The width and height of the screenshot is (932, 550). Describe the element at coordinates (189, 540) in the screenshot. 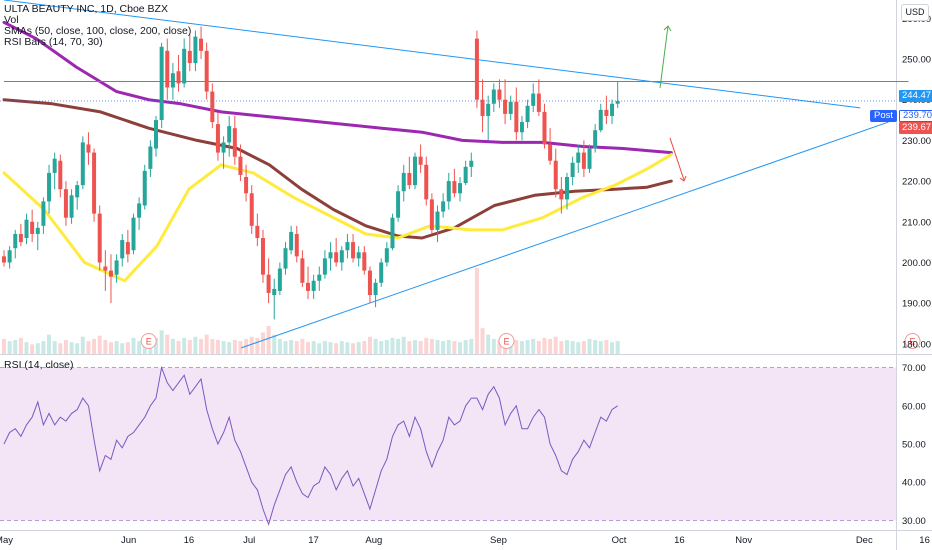

I see `time-axis-label: 16` at that location.